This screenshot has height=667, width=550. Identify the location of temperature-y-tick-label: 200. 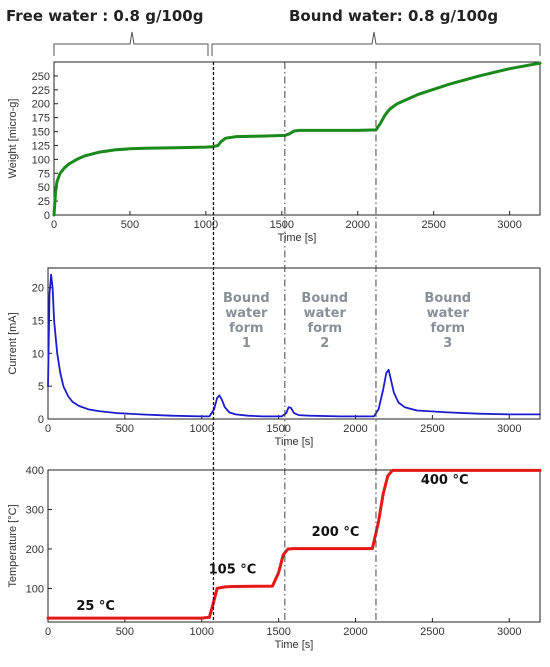
(35, 550).